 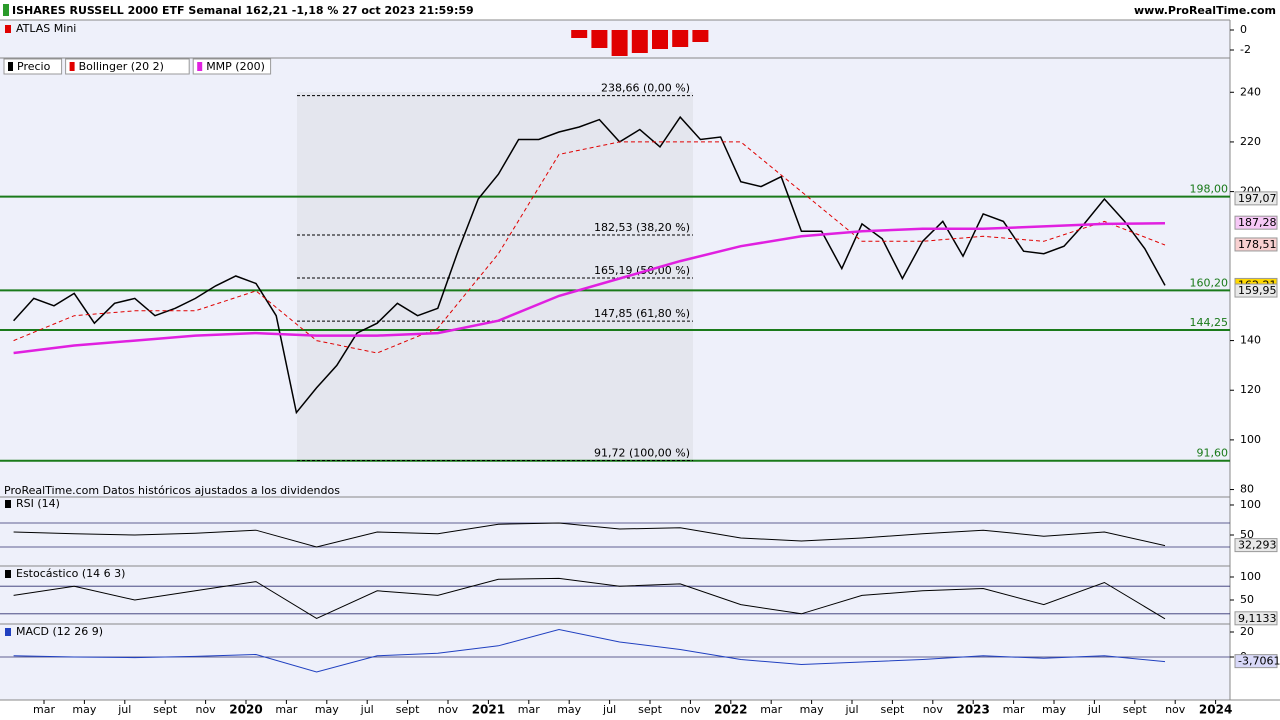 I want to click on y-tick-label: 0, so click(x=1243, y=29).